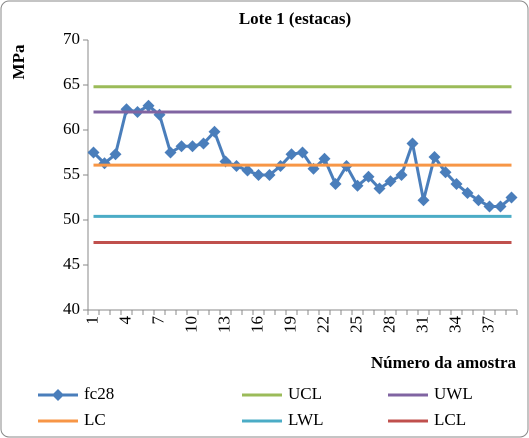  I want to click on x-tick-label: 22, so click(322, 324).